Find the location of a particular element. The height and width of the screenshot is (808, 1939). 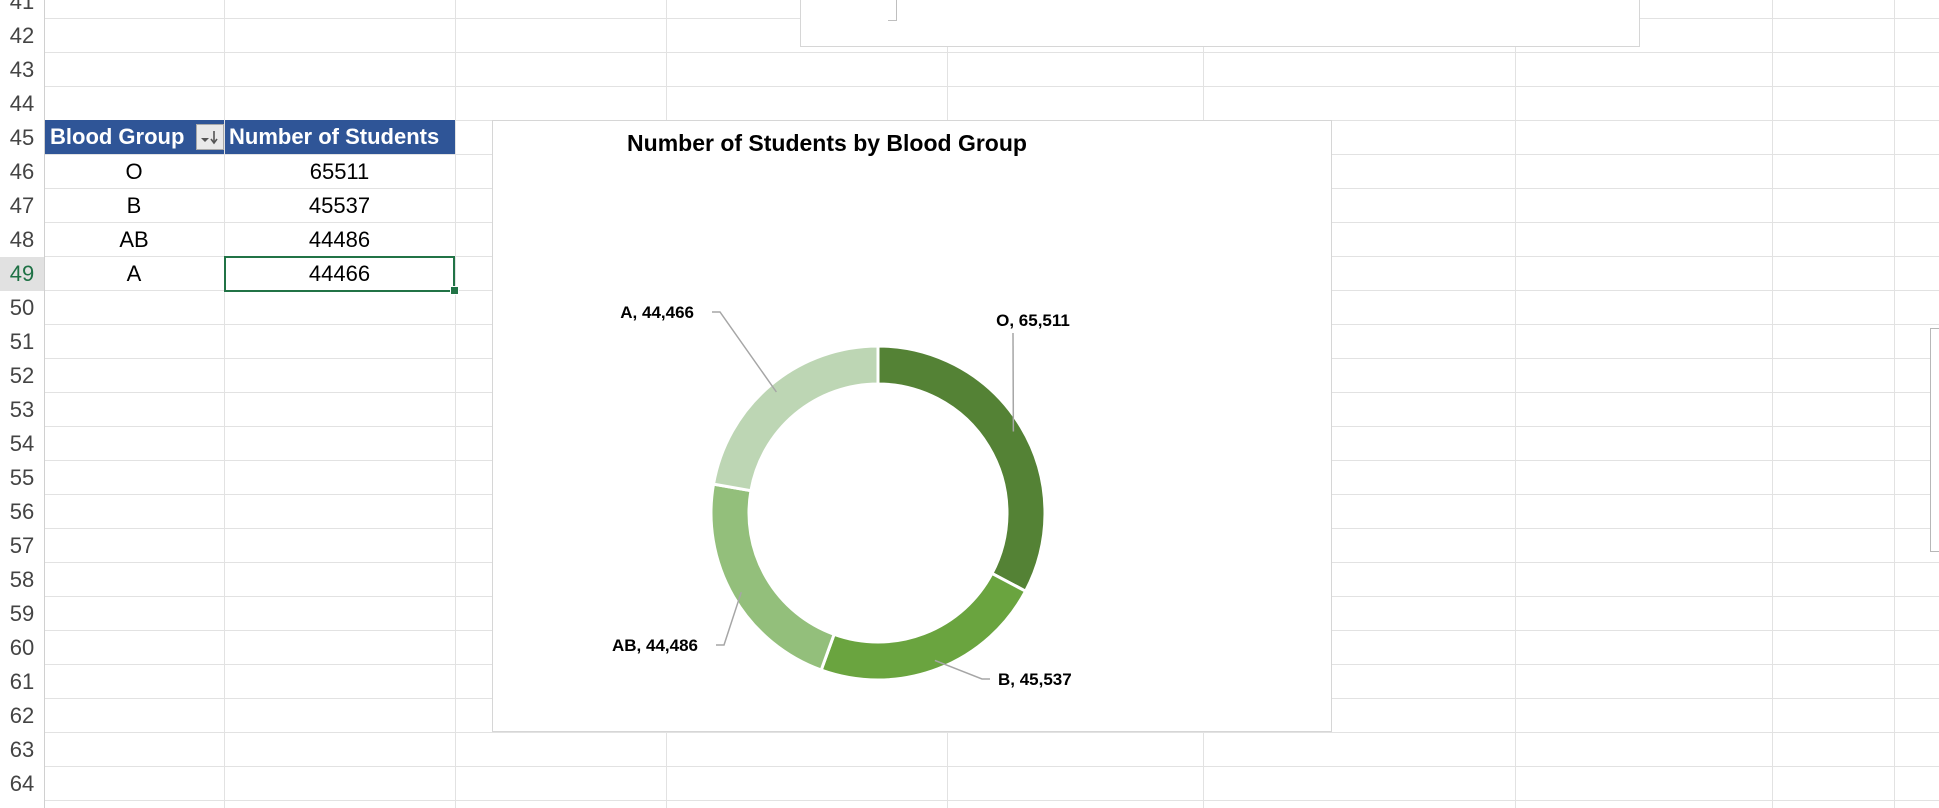

row-number: 53 is located at coordinates (22, 409).